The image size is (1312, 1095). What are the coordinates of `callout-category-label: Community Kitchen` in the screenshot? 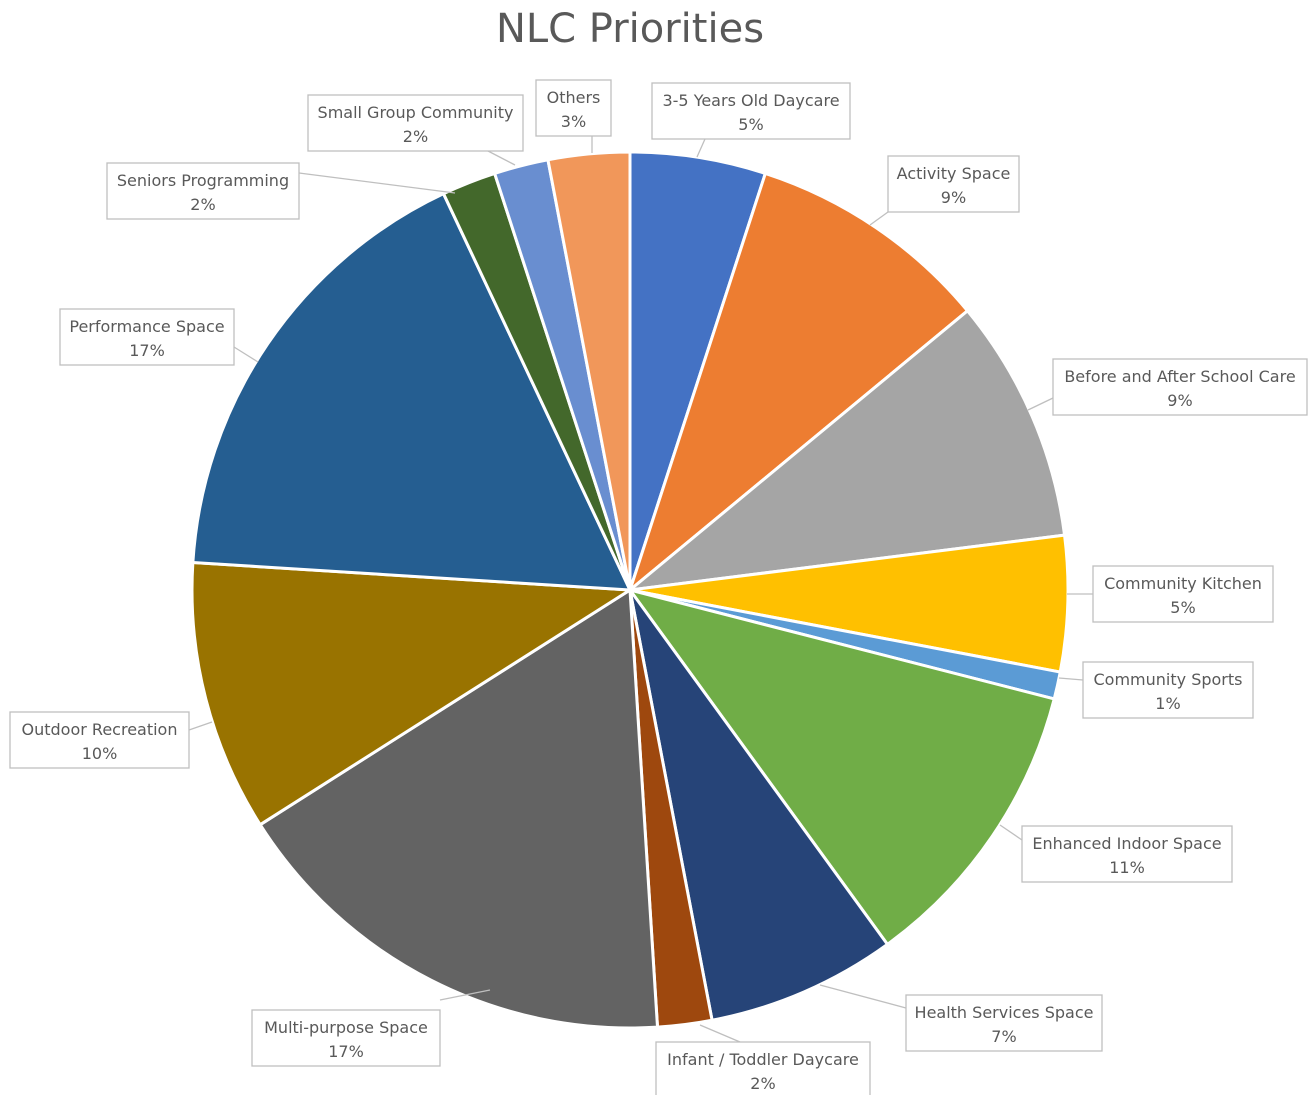 It's located at (1183, 583).